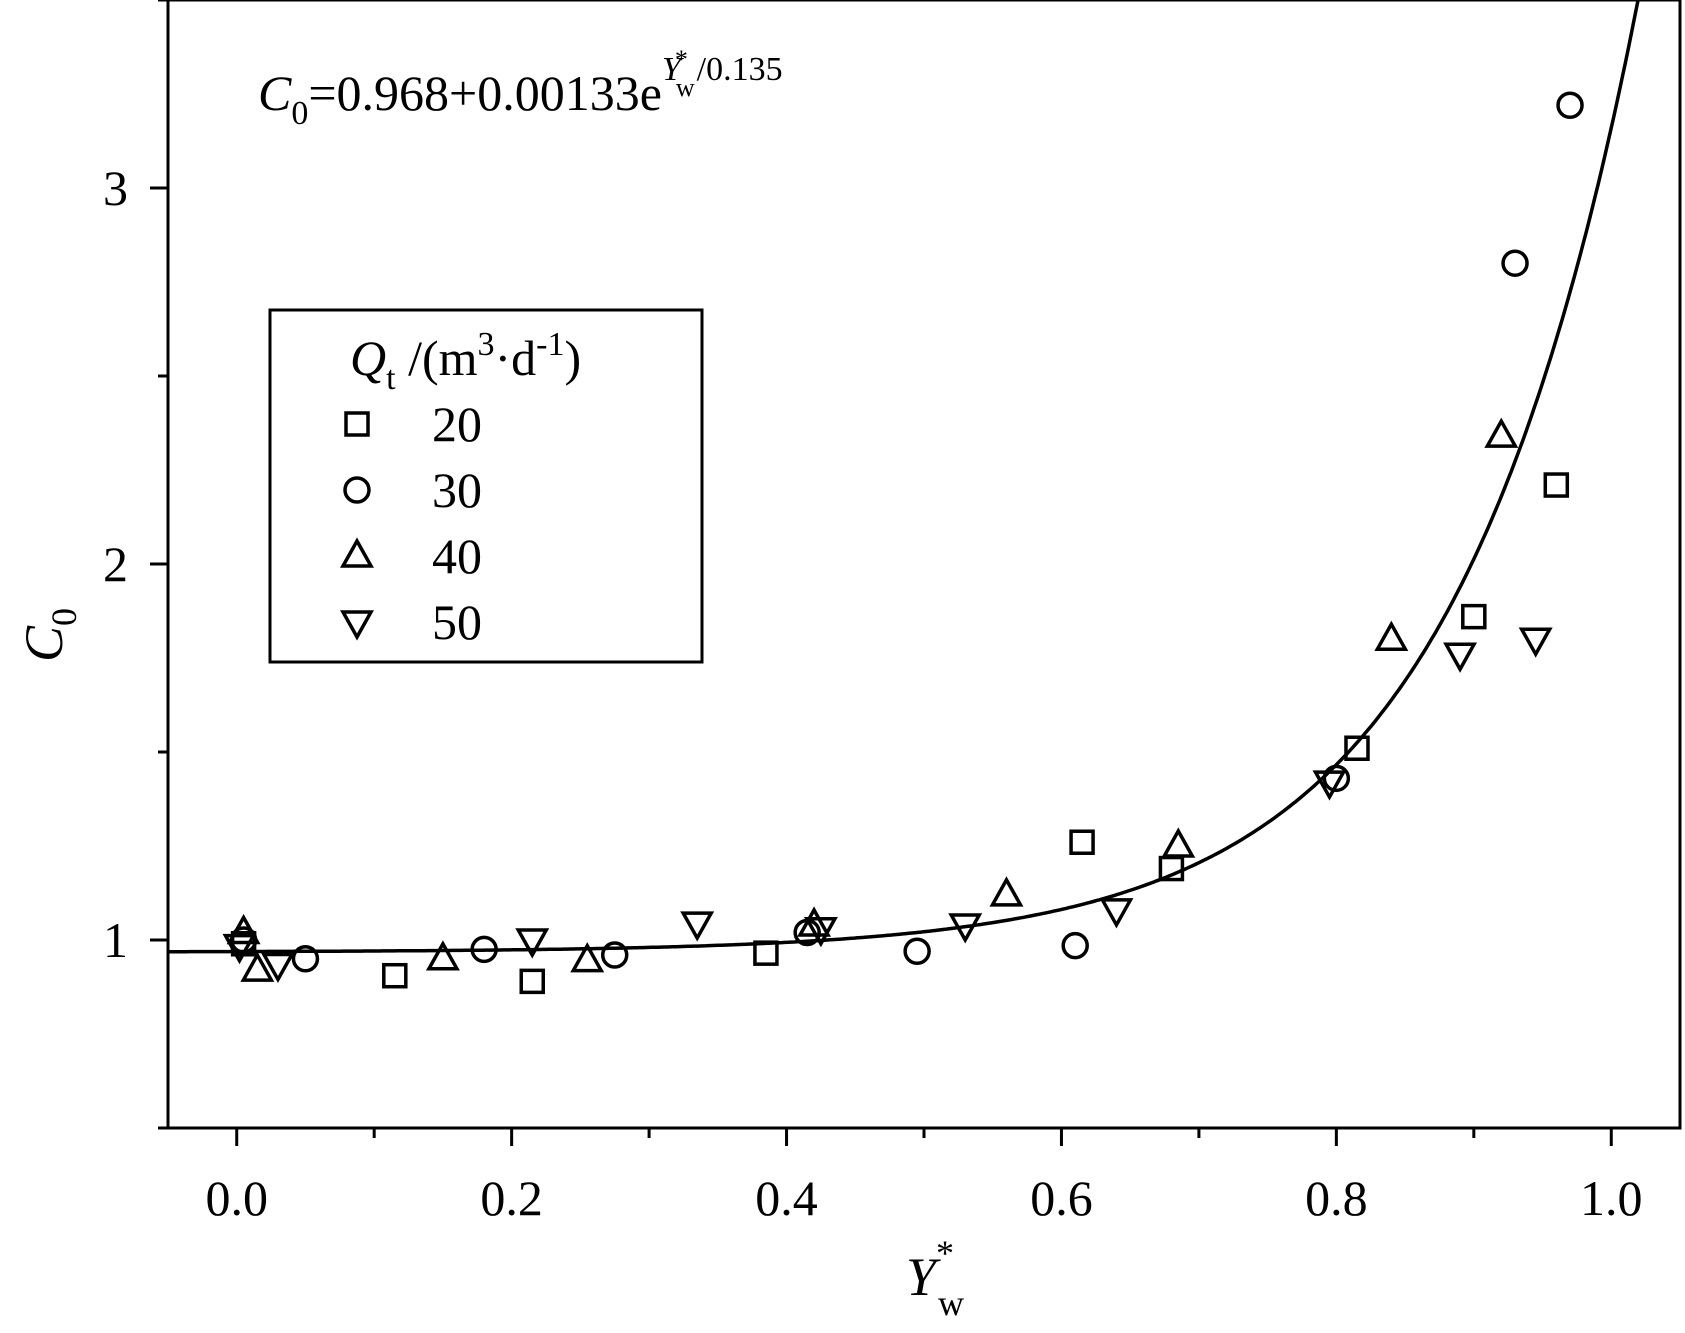 This screenshot has width=1685, height=1333. Describe the element at coordinates (457, 424) in the screenshot. I see `legend-label: 20` at that location.